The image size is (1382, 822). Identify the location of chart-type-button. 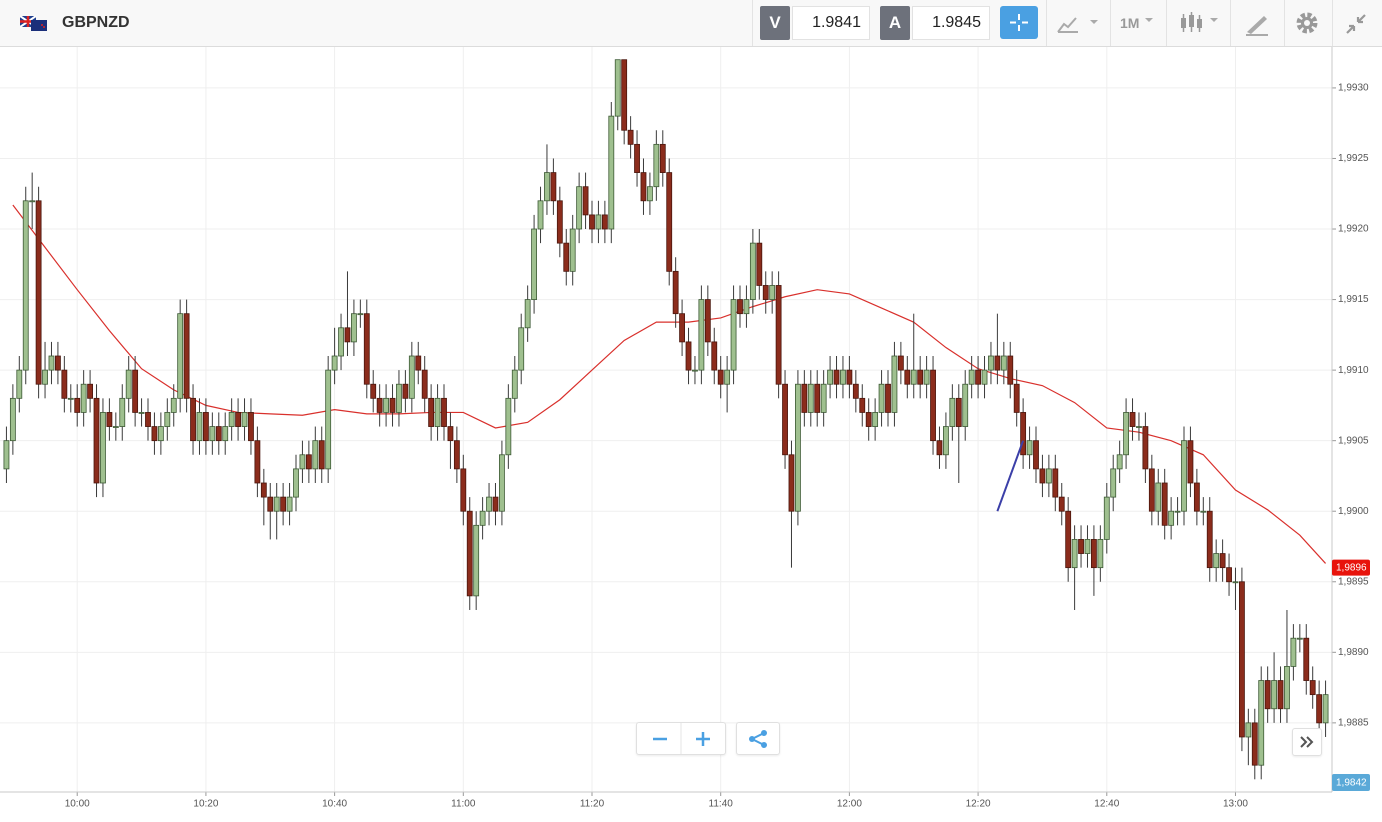
(1080, 23).